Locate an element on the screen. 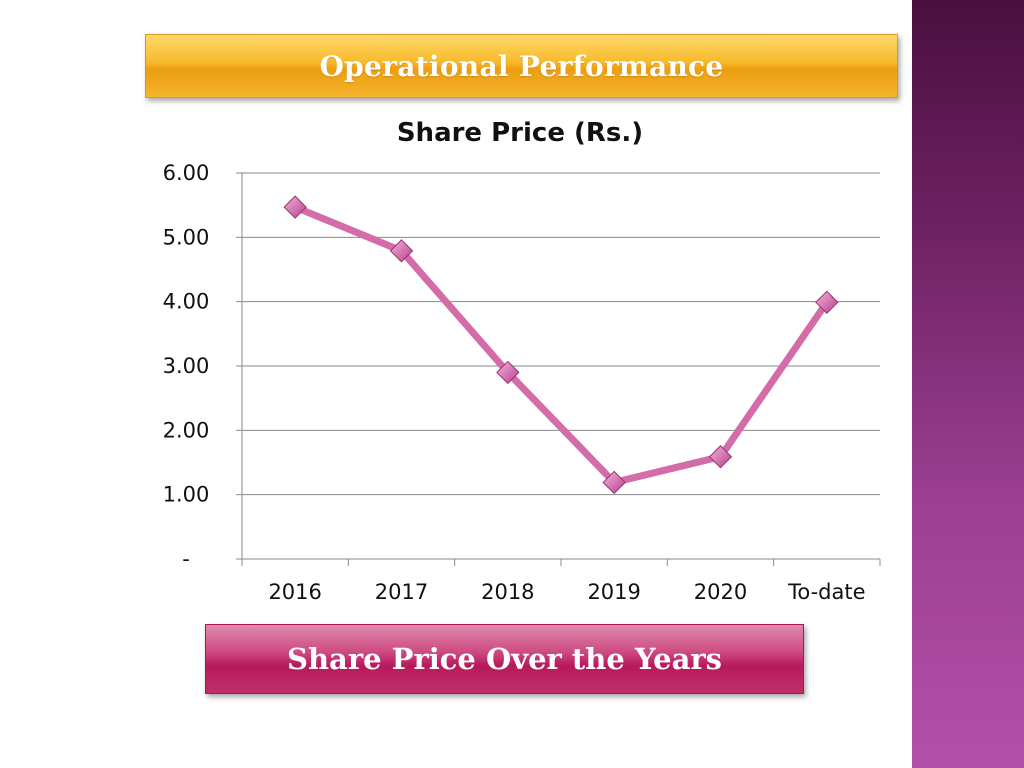 This screenshot has width=1024, height=768. side-decor-panel is located at coordinates (968, 384).